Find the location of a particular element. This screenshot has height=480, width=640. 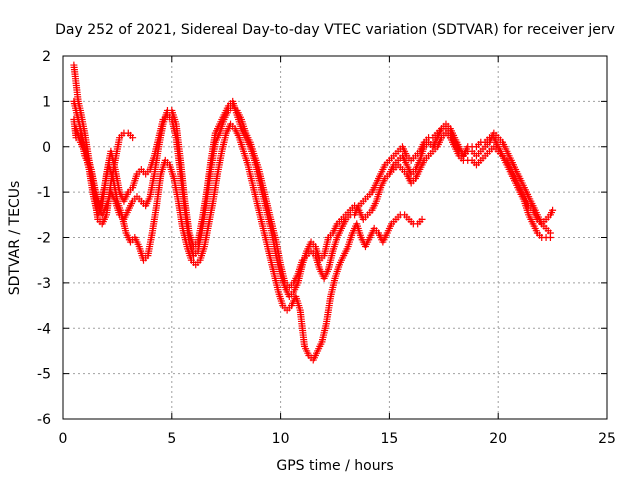

y-tick-label: 2 is located at coordinates (46, 57).